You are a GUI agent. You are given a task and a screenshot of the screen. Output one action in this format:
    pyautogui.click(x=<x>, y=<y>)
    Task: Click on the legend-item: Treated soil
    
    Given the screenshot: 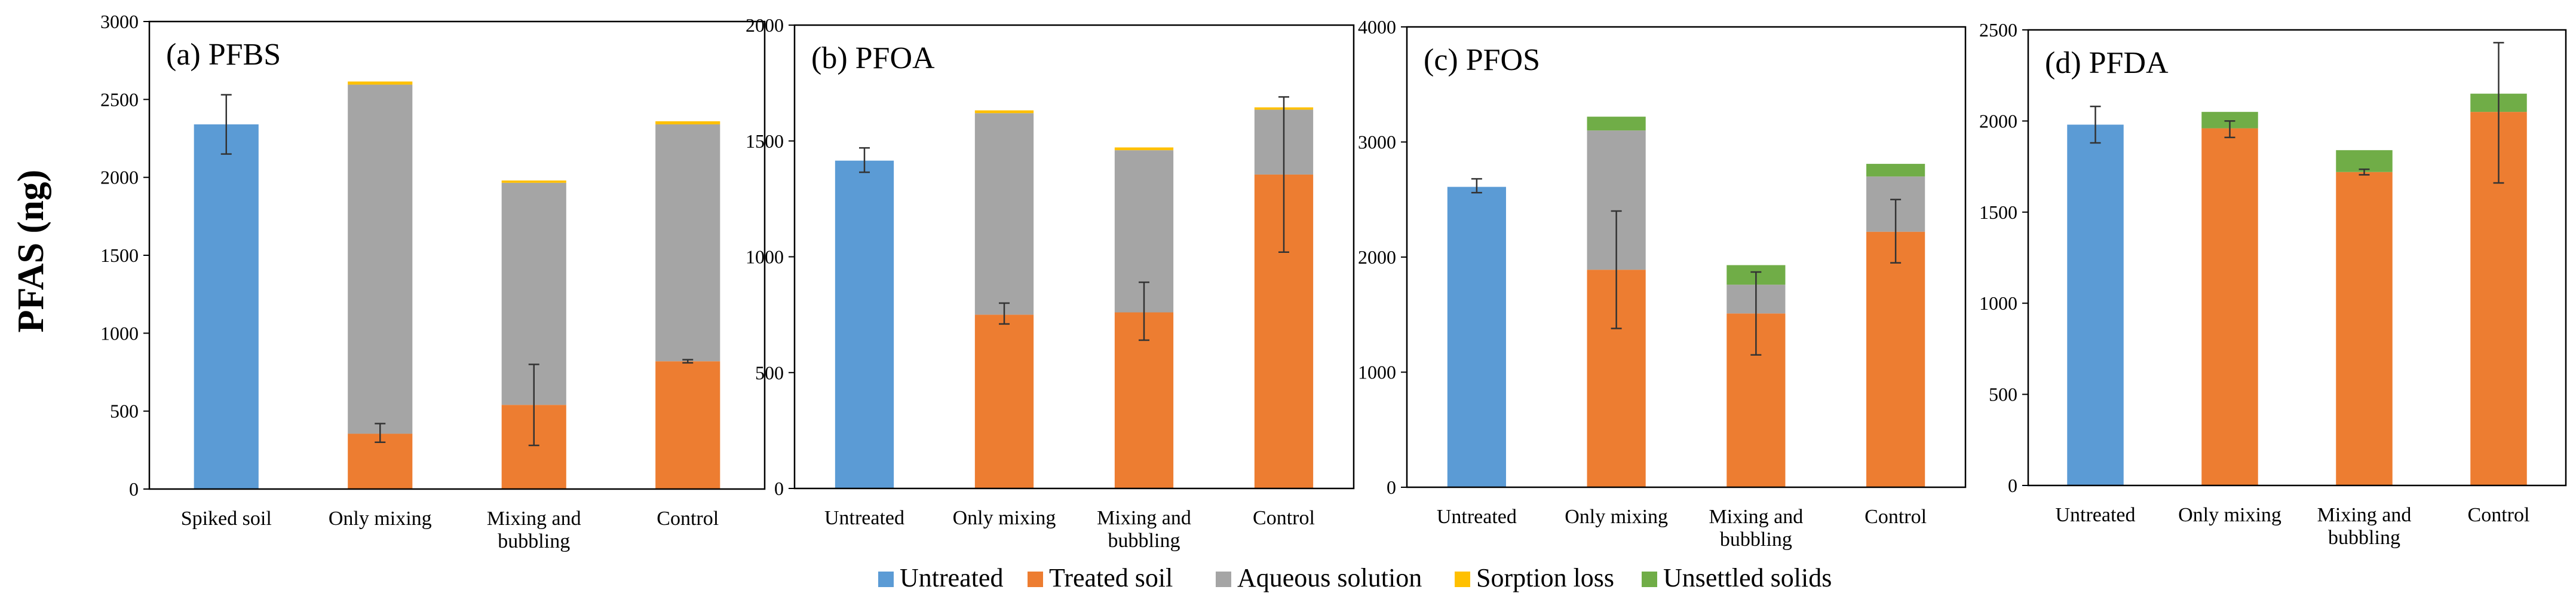 What is the action you would take?
    pyautogui.click(x=1100, y=577)
    